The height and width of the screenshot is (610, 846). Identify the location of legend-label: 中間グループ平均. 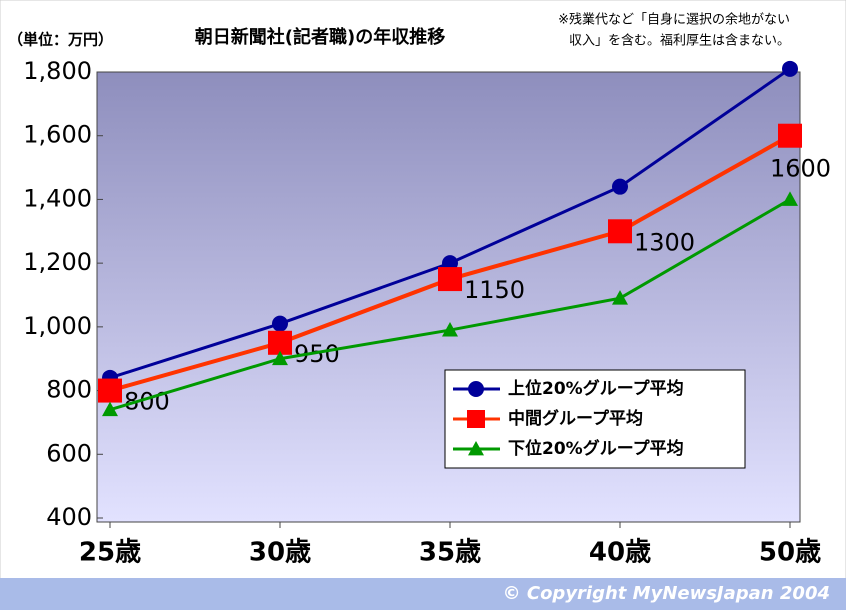
(575, 418).